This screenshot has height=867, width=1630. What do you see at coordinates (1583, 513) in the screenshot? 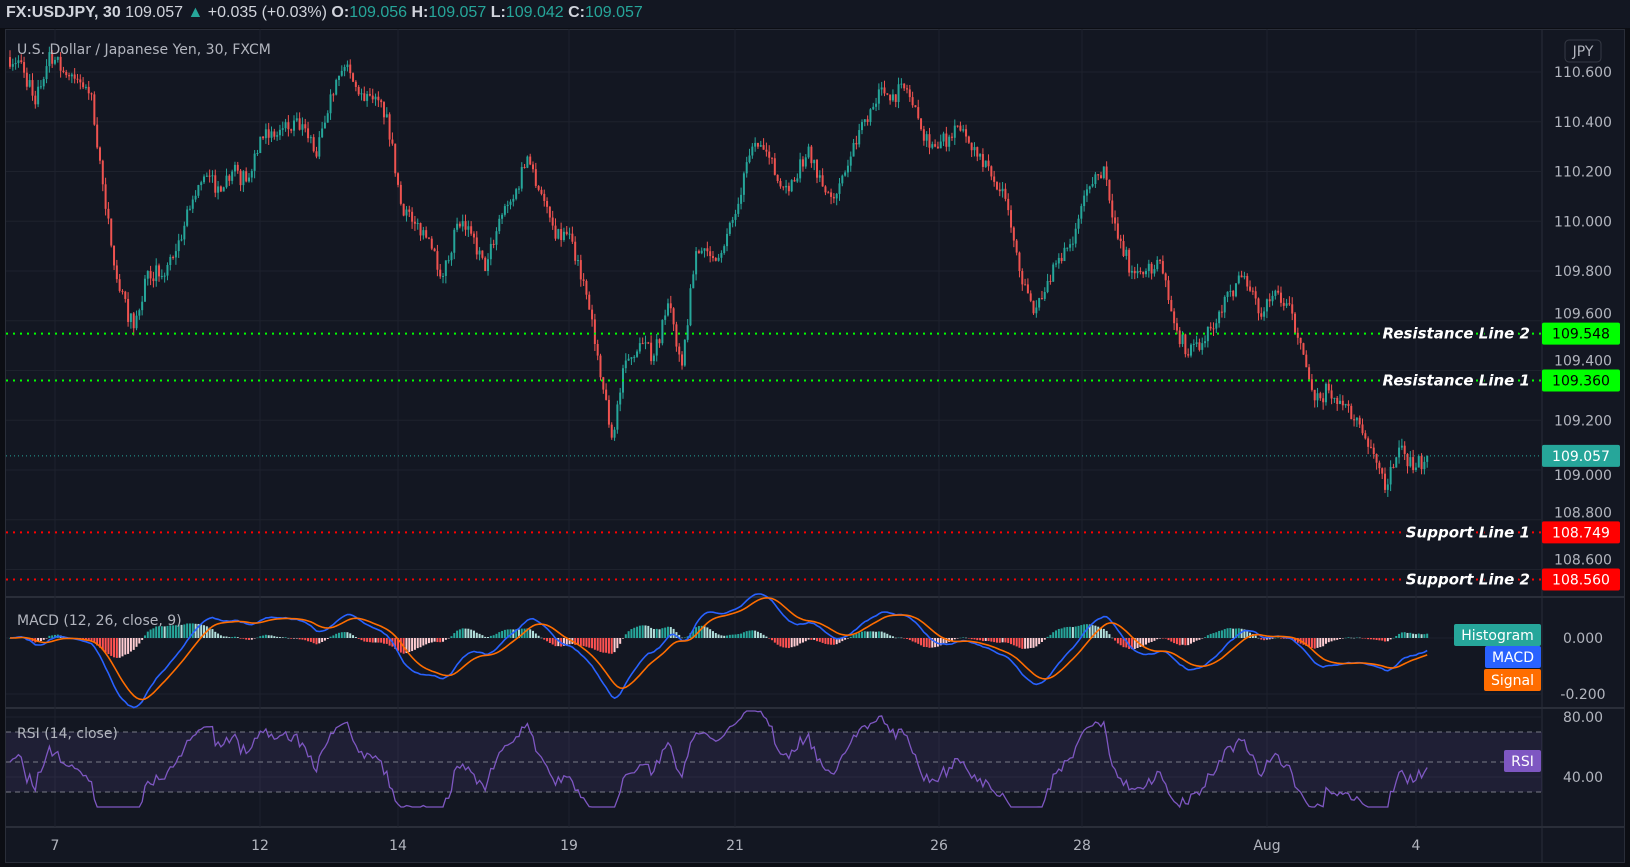
I see `price-tick-label: 108.800` at bounding box center [1583, 513].